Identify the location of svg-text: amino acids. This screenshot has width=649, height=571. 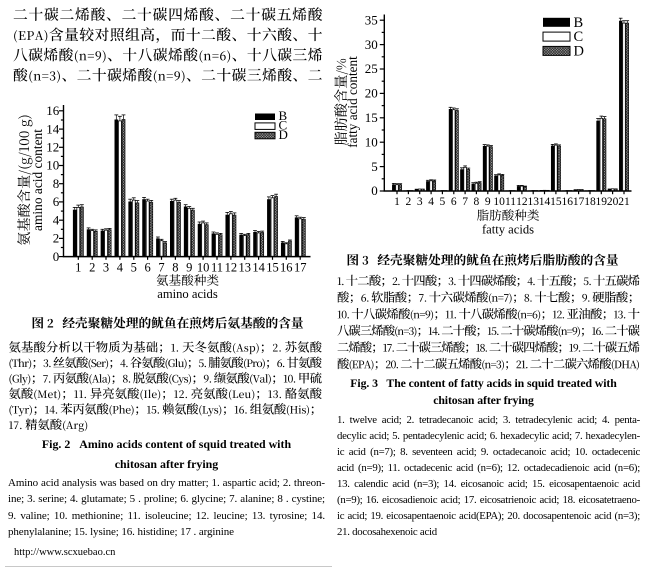
(187, 294).